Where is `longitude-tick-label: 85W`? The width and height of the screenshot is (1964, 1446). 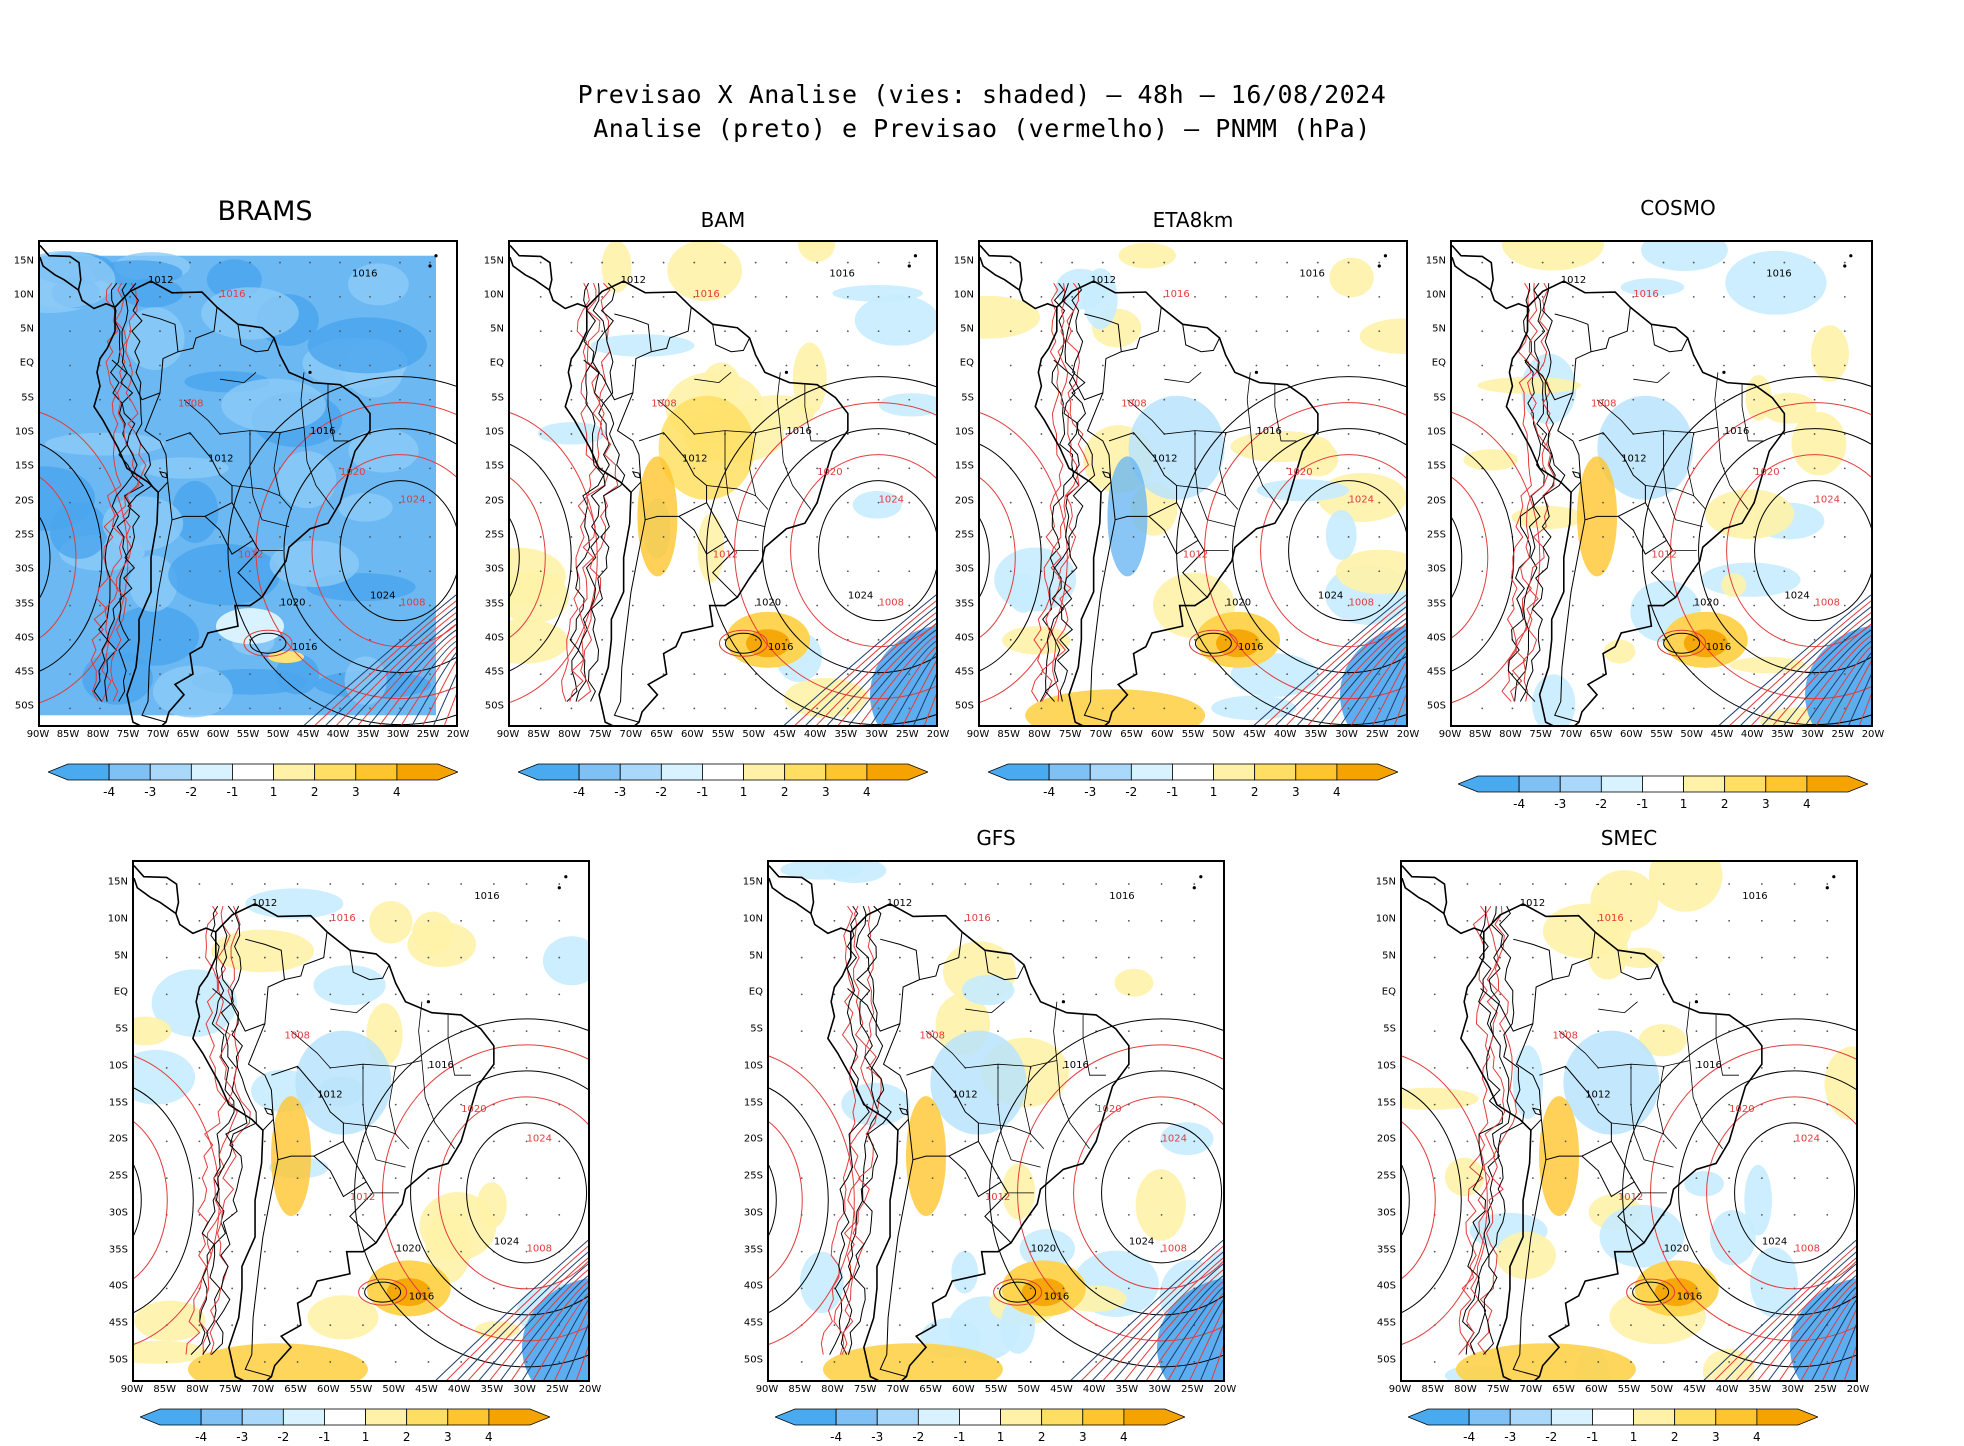
longitude-tick-label: 85W is located at coordinates (1480, 734).